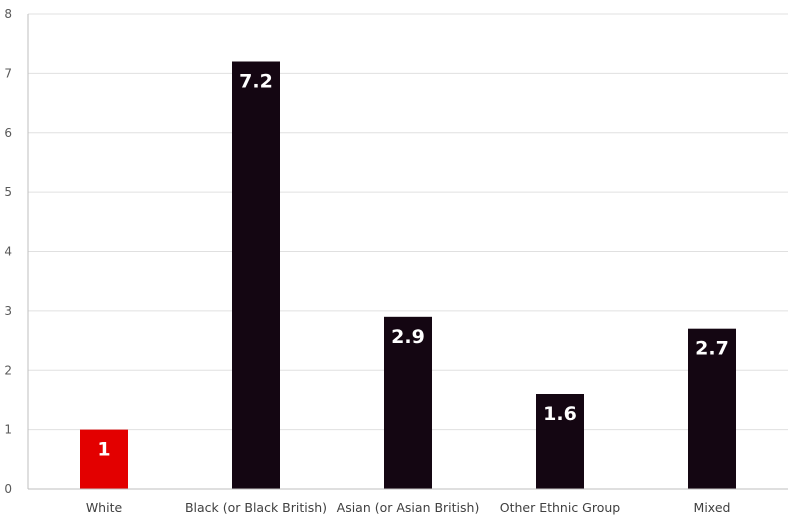  I want to click on data-label: 7.2, so click(256, 82).